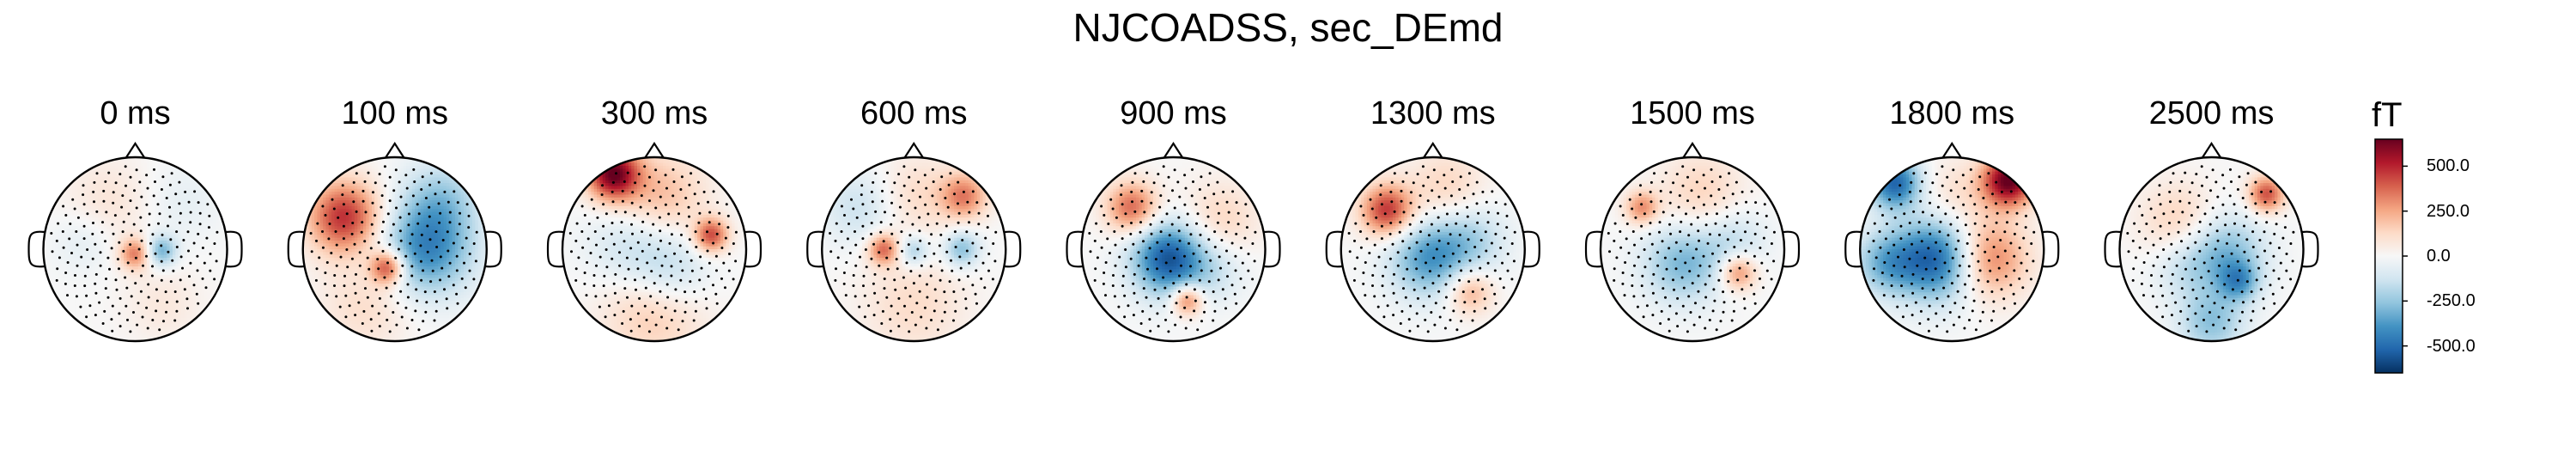 The image size is (2576, 464). I want to click on time-label: 300 ms, so click(654, 113).